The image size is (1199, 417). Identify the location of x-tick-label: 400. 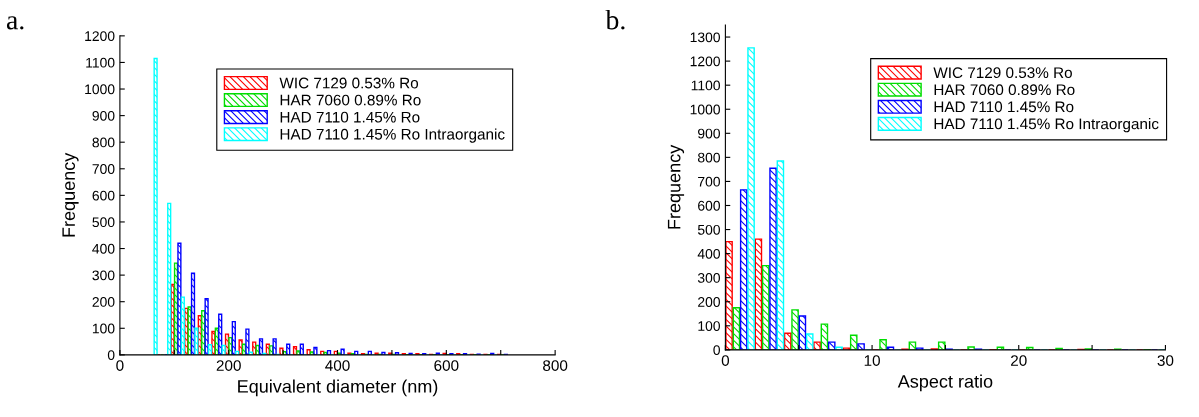
(337, 365).